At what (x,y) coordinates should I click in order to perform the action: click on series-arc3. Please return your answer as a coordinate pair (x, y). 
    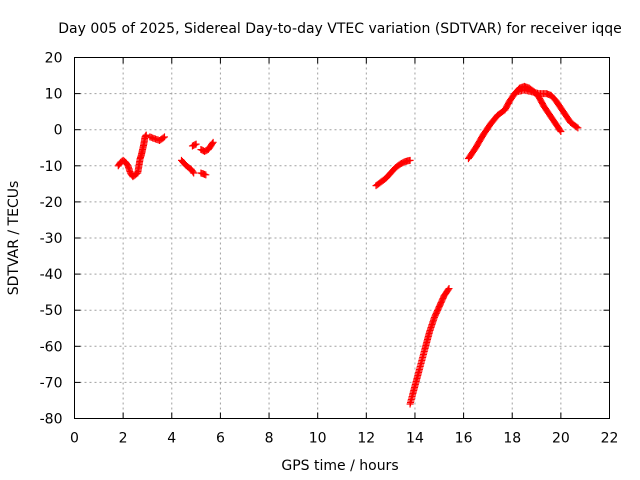
    Looking at the image, I should click on (188, 166).